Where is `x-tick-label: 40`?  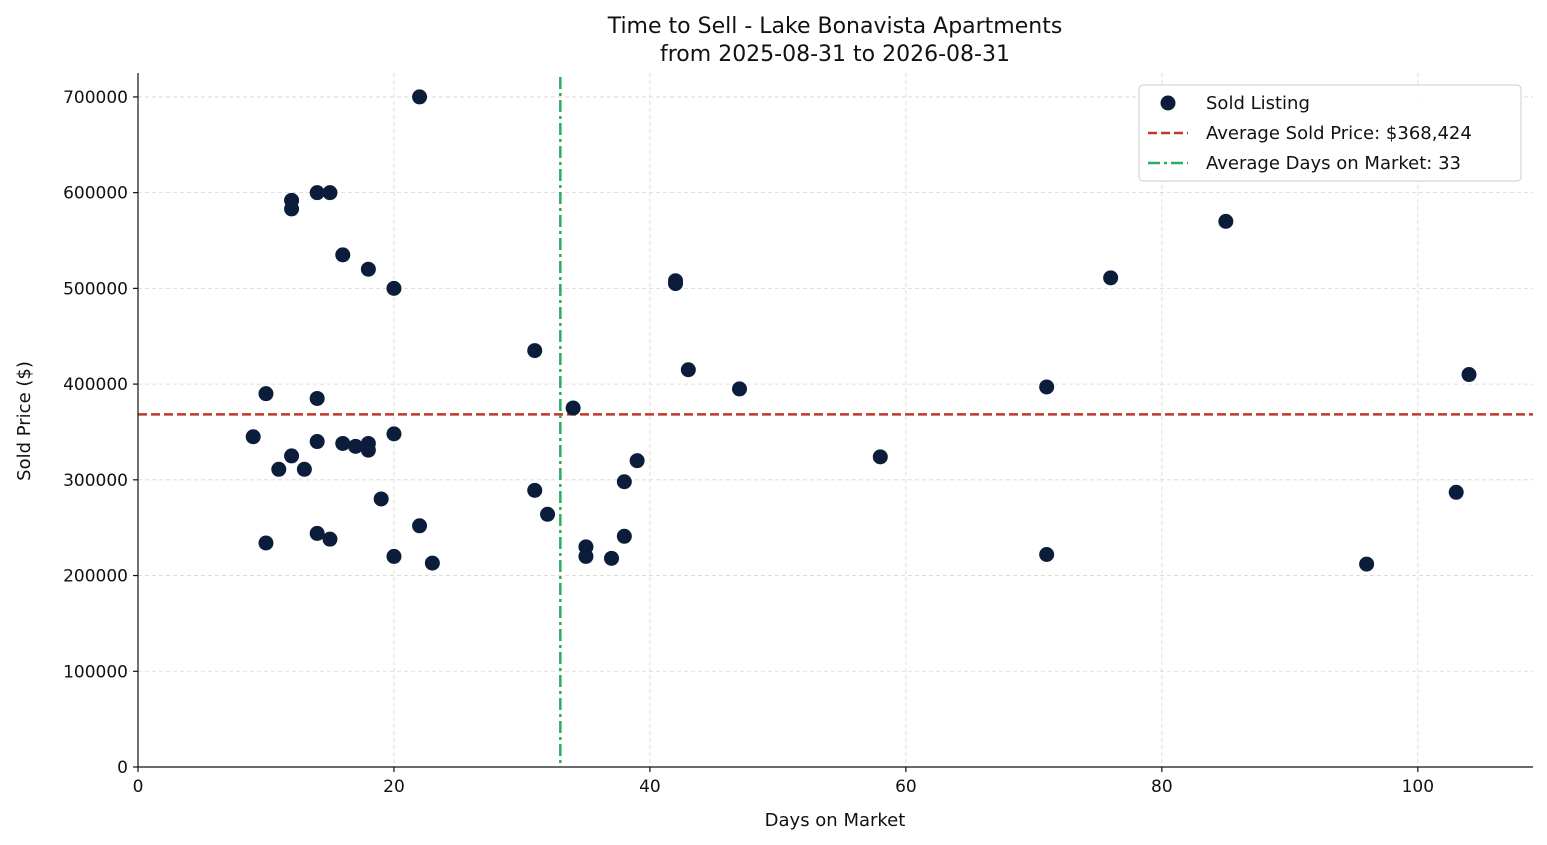 x-tick-label: 40 is located at coordinates (650, 787).